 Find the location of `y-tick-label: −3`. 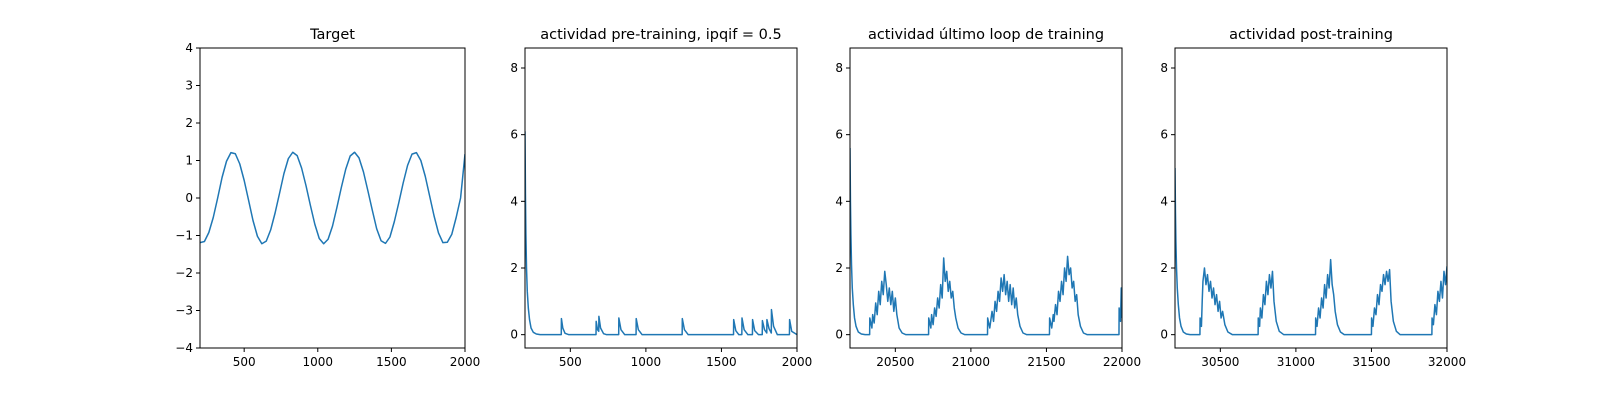

y-tick-label: −3 is located at coordinates (184, 311).